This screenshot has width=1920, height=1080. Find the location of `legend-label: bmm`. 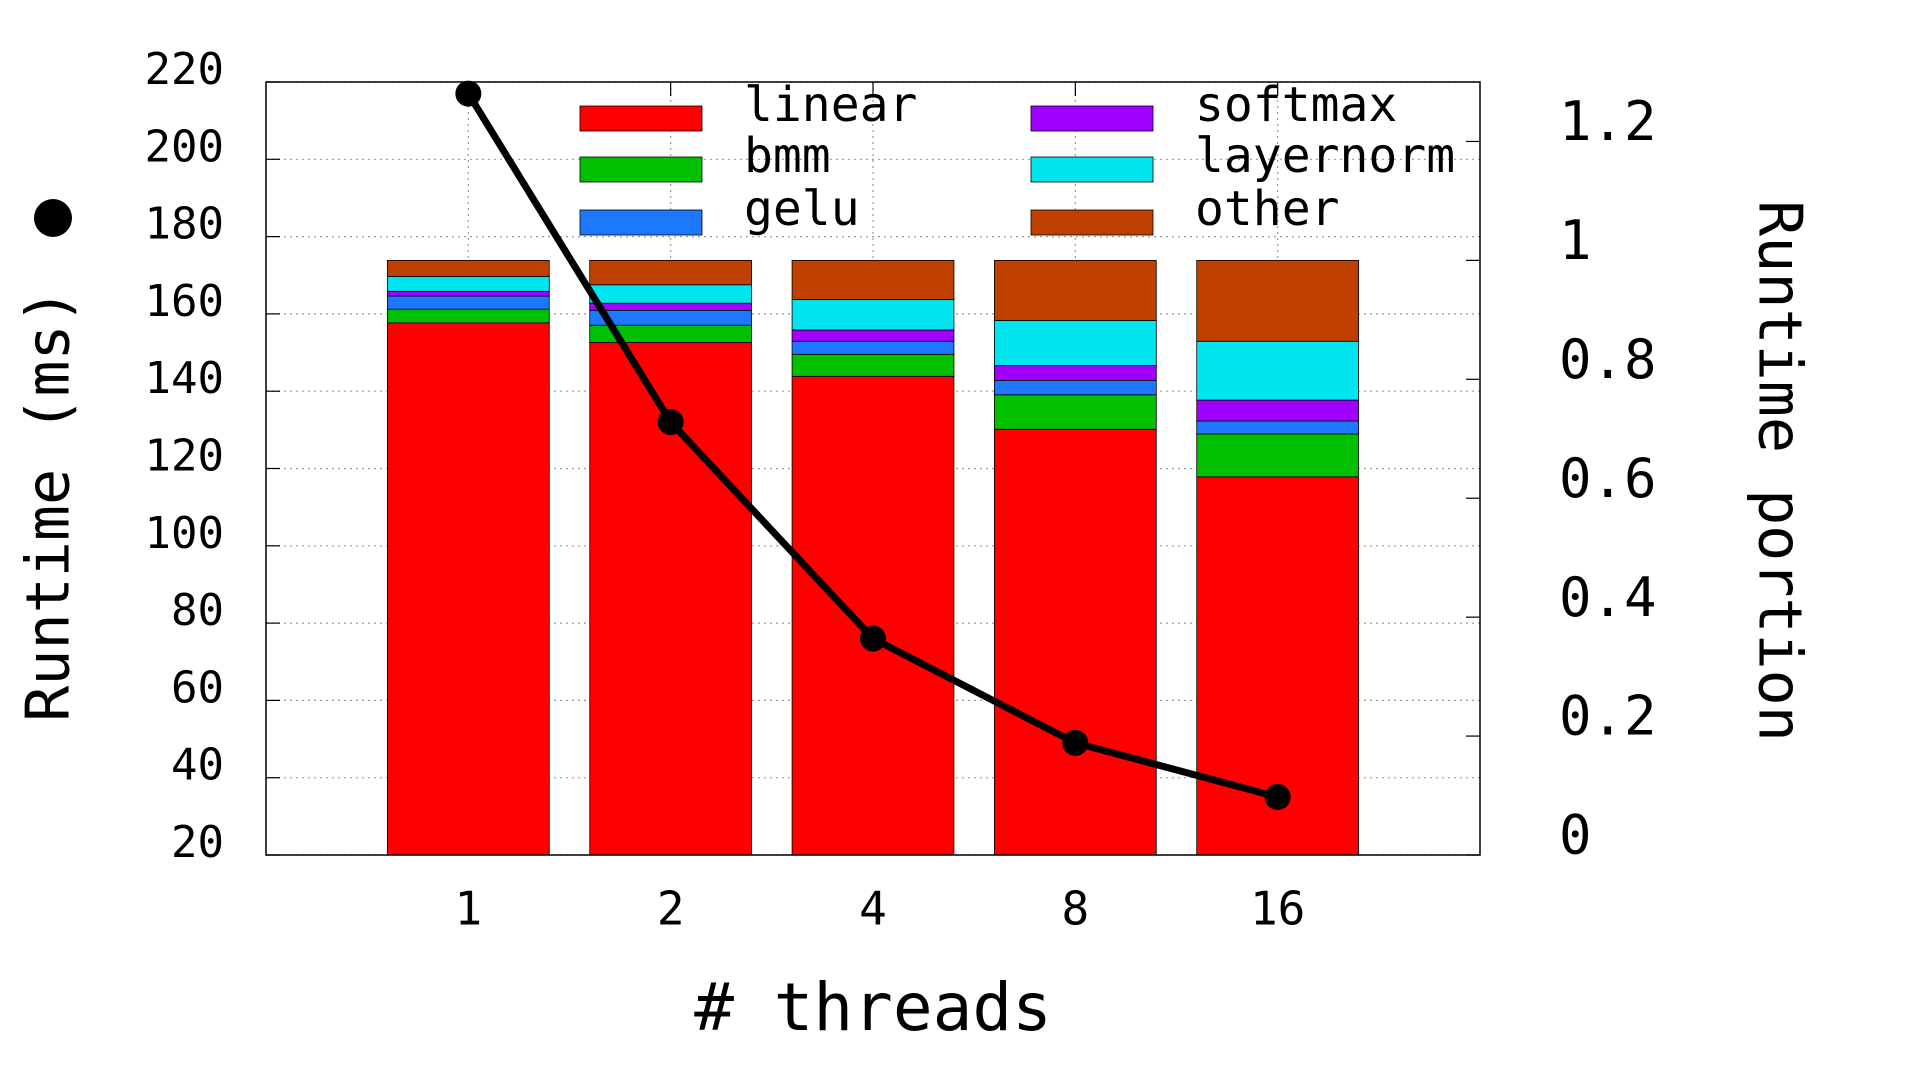

legend-label: bmm is located at coordinates (787, 156).